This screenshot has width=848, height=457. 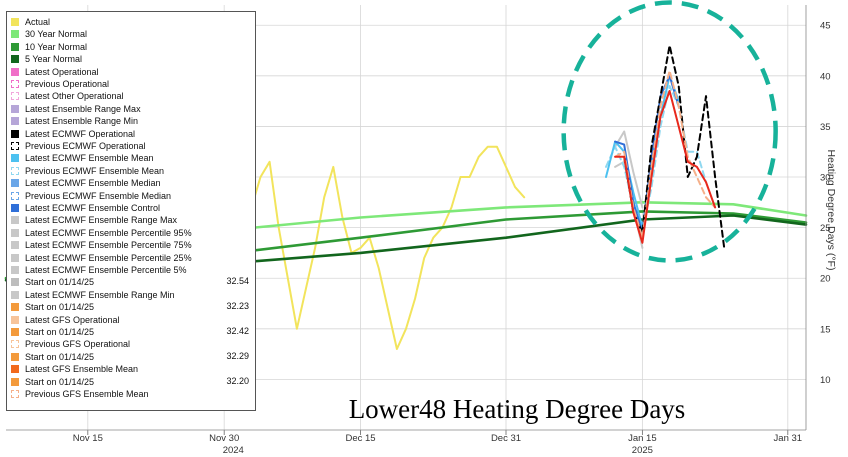 I want to click on legend-label: 10 Year Normal, so click(x=56, y=46).